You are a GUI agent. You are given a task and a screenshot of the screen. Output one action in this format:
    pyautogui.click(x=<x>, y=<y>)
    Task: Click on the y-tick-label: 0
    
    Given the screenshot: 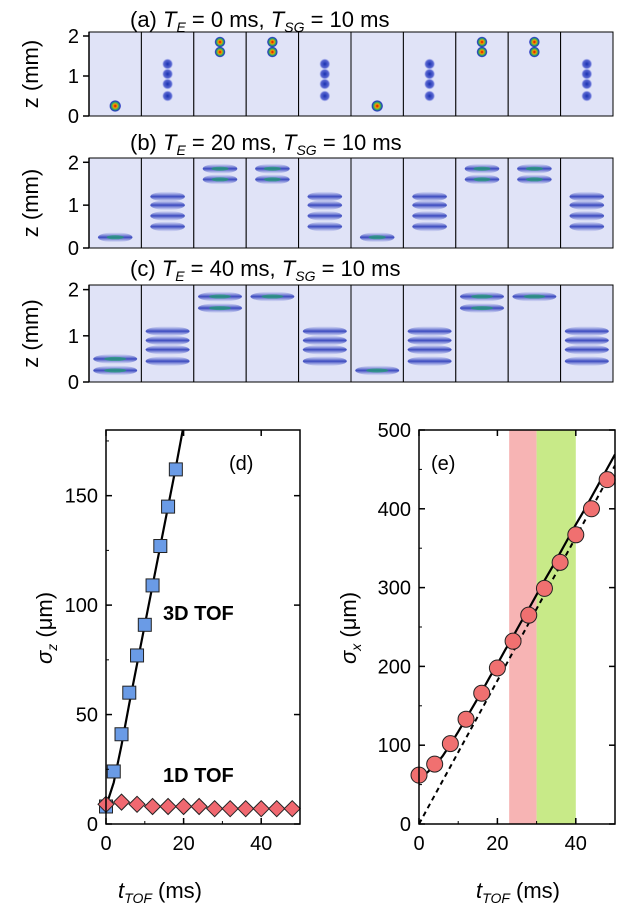 What is the action you would take?
    pyautogui.click(x=92, y=825)
    